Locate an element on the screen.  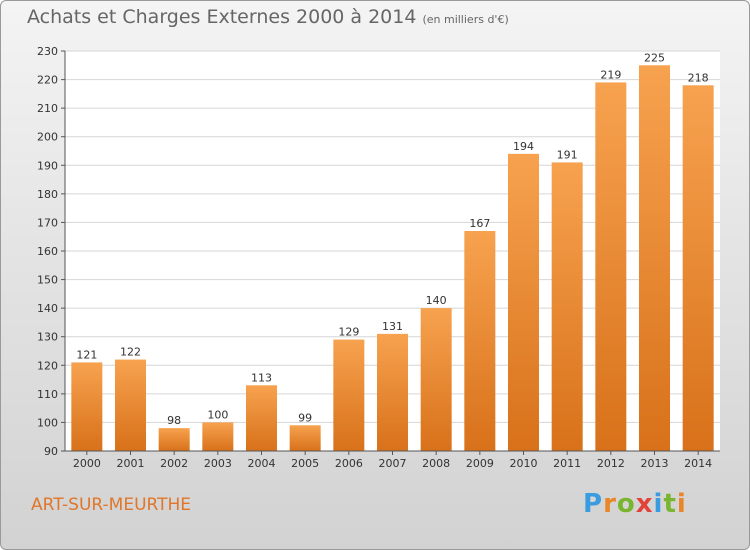
y-tick-label: 210 is located at coordinates (47, 108).